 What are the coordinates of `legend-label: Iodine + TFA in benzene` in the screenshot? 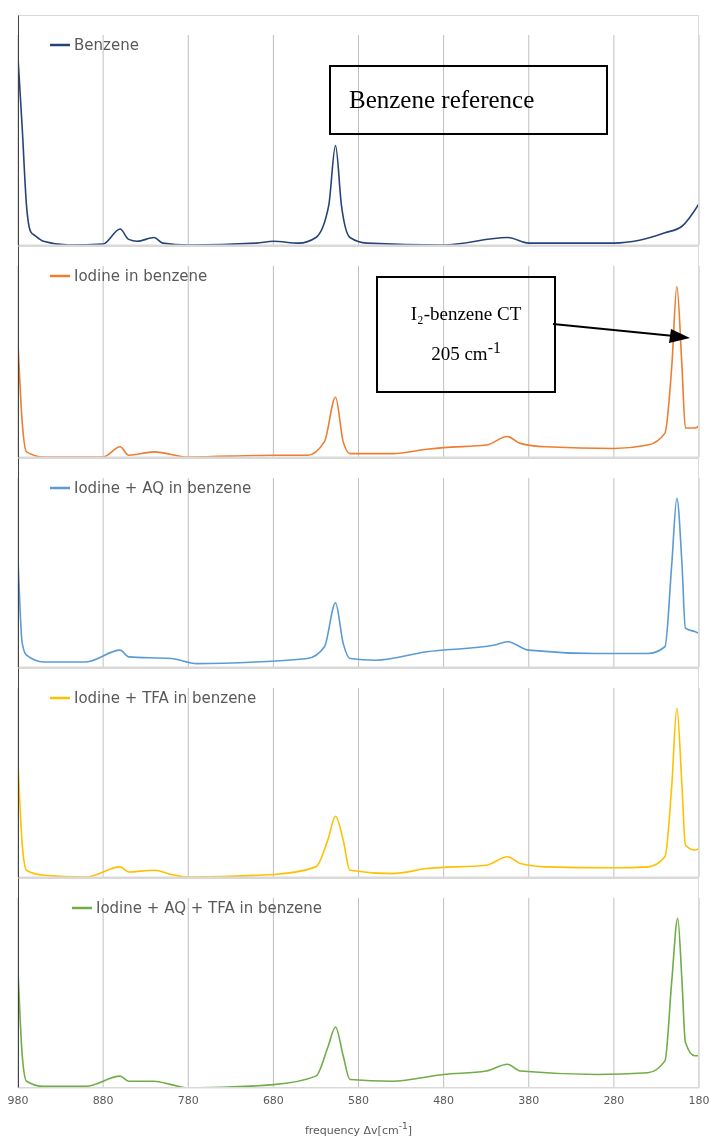 It's located at (165, 697).